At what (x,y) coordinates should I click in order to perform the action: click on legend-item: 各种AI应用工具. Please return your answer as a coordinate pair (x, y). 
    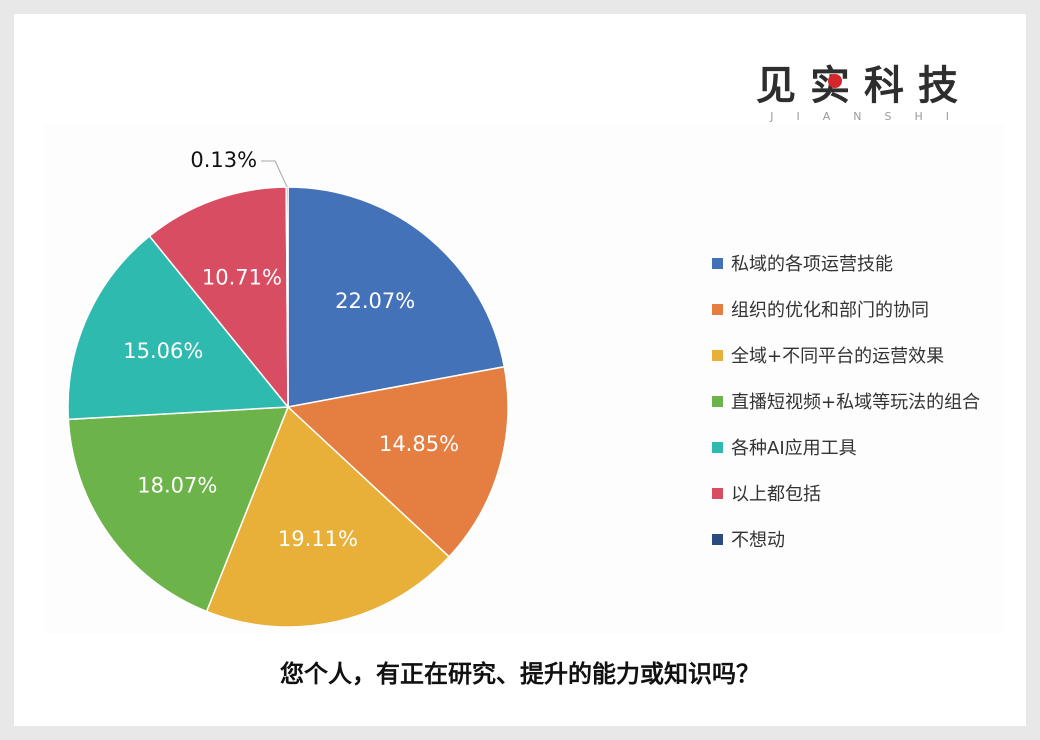
    Looking at the image, I should click on (846, 447).